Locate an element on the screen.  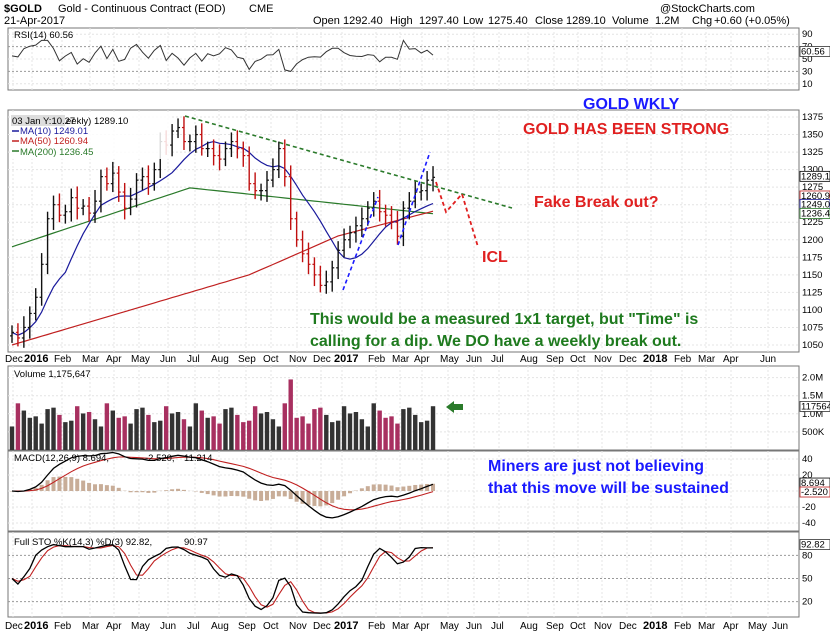
annotation-icl: ICL is located at coordinates (495, 257).